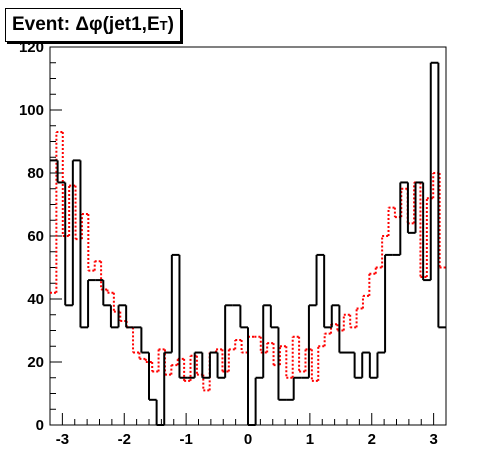 The width and height of the screenshot is (496, 472). Describe the element at coordinates (248, 439) in the screenshot. I see `x-tick-label: 0` at that location.